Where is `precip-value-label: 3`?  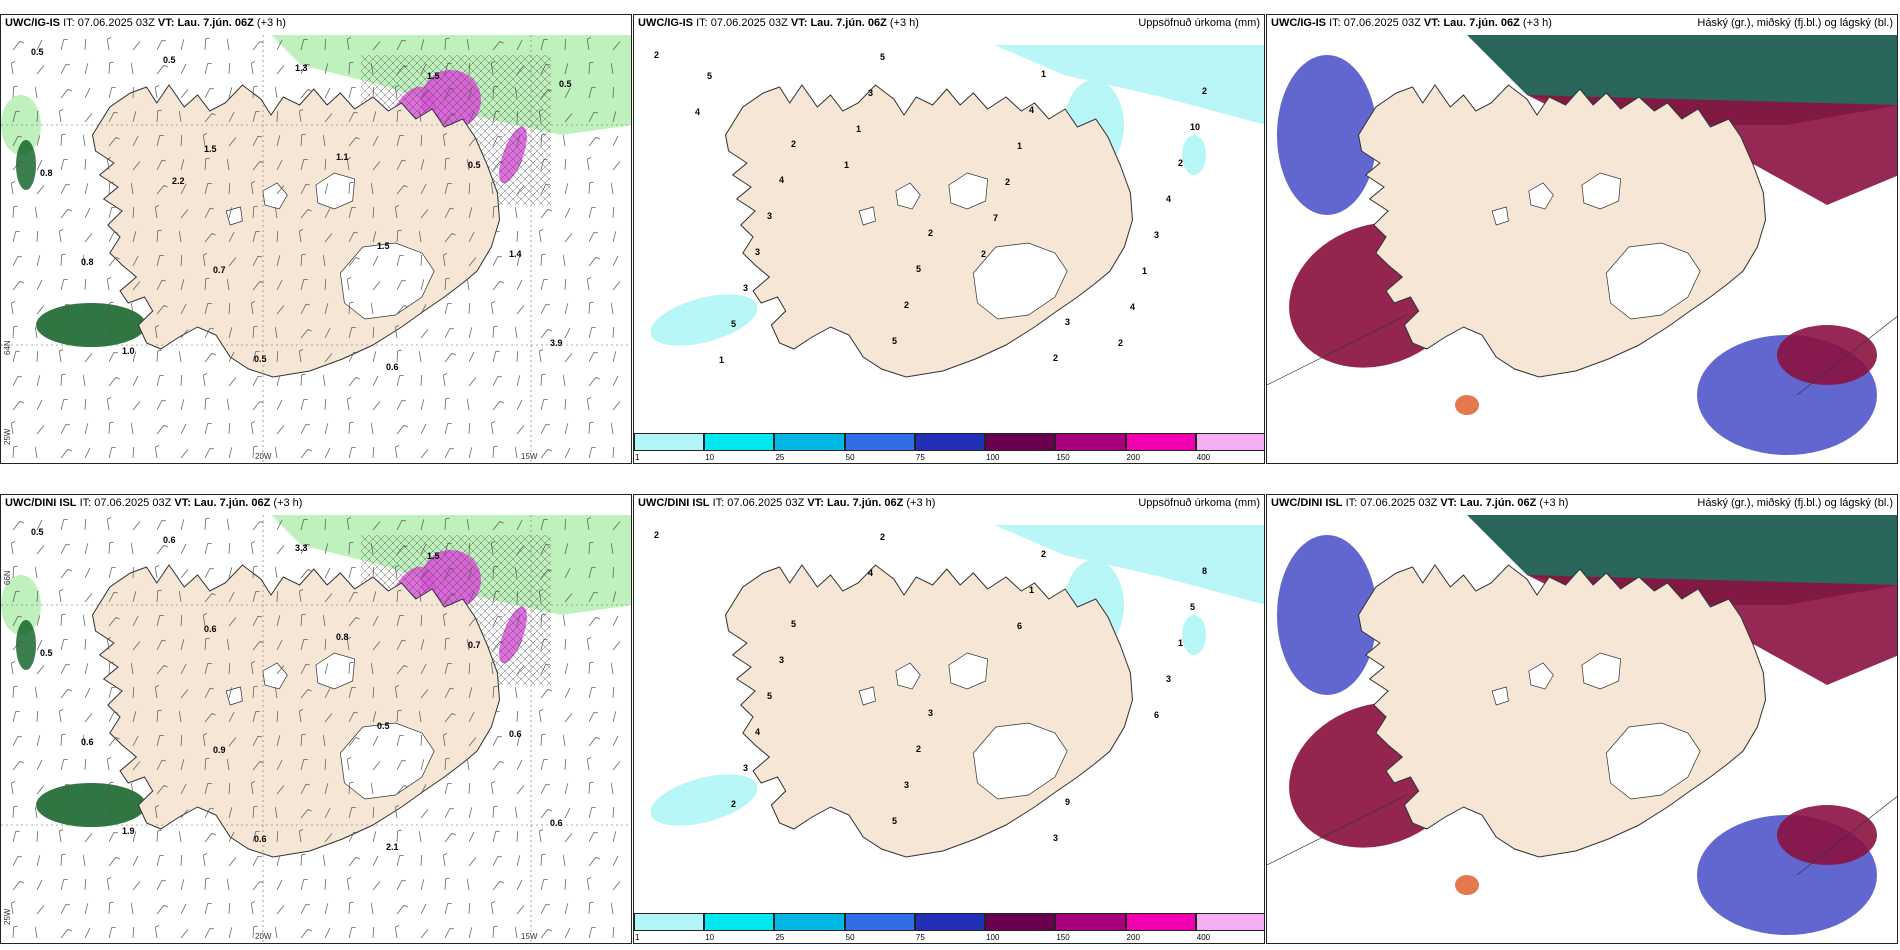
precip-value-label: 3 is located at coordinates (746, 768).